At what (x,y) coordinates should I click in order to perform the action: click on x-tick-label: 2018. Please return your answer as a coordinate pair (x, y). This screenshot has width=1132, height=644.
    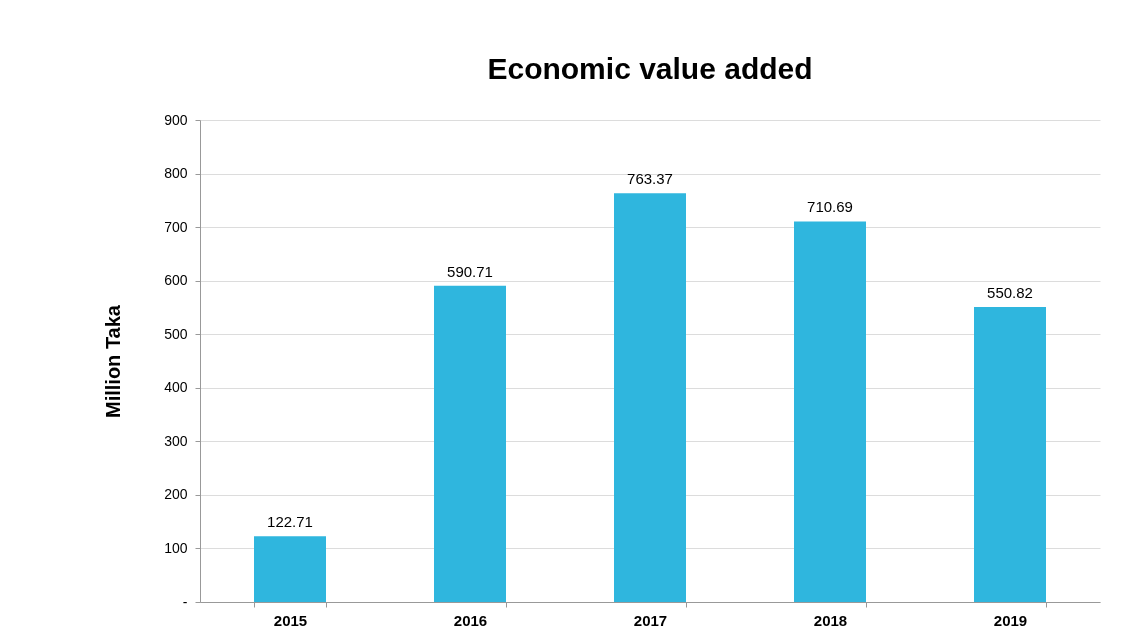
    Looking at the image, I should click on (830, 620).